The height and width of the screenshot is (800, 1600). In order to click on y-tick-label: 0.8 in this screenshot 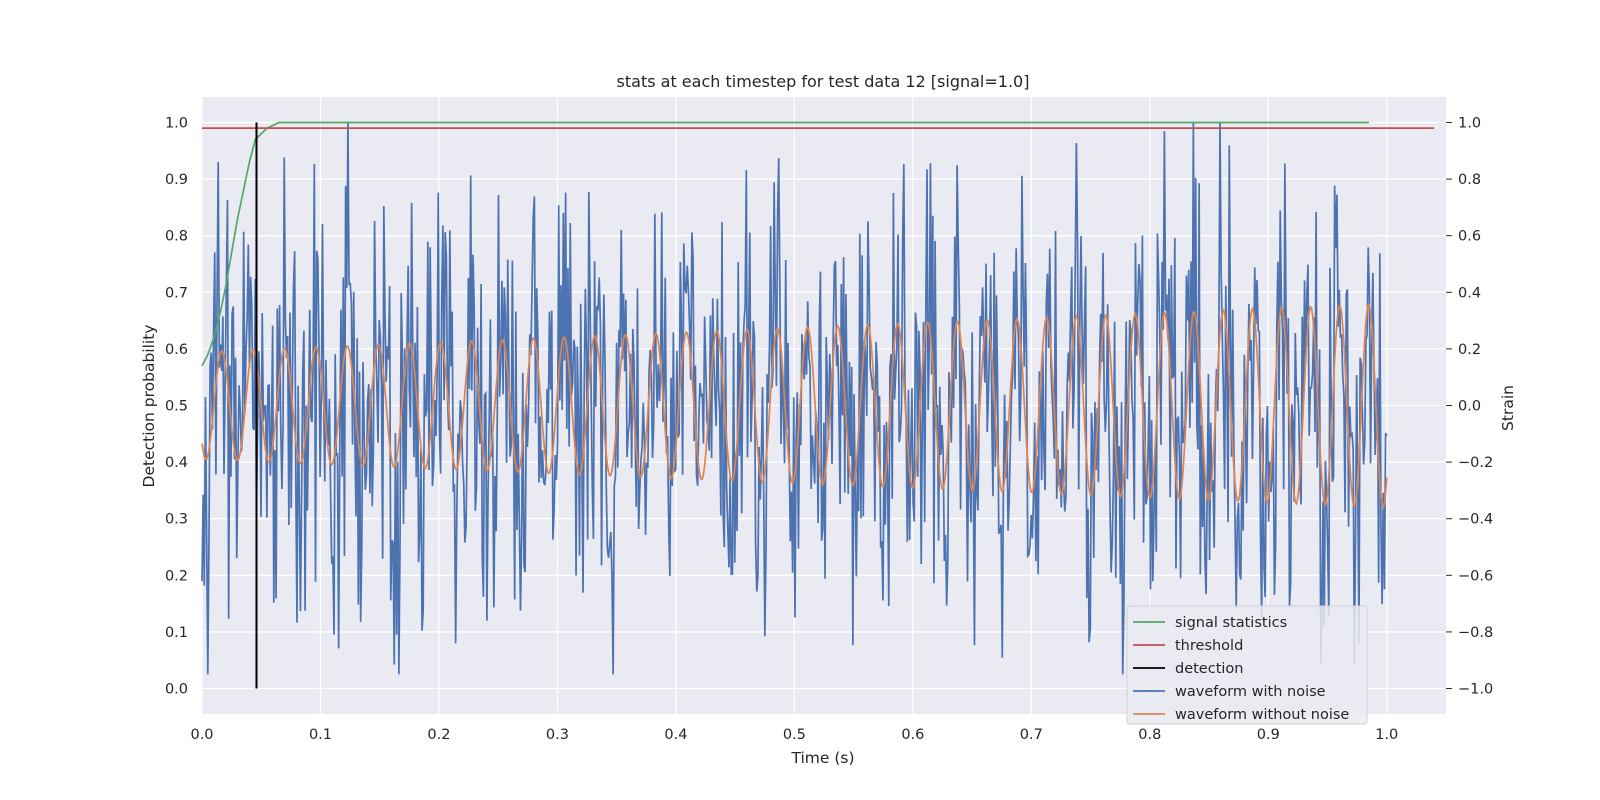, I will do `click(176, 237)`.